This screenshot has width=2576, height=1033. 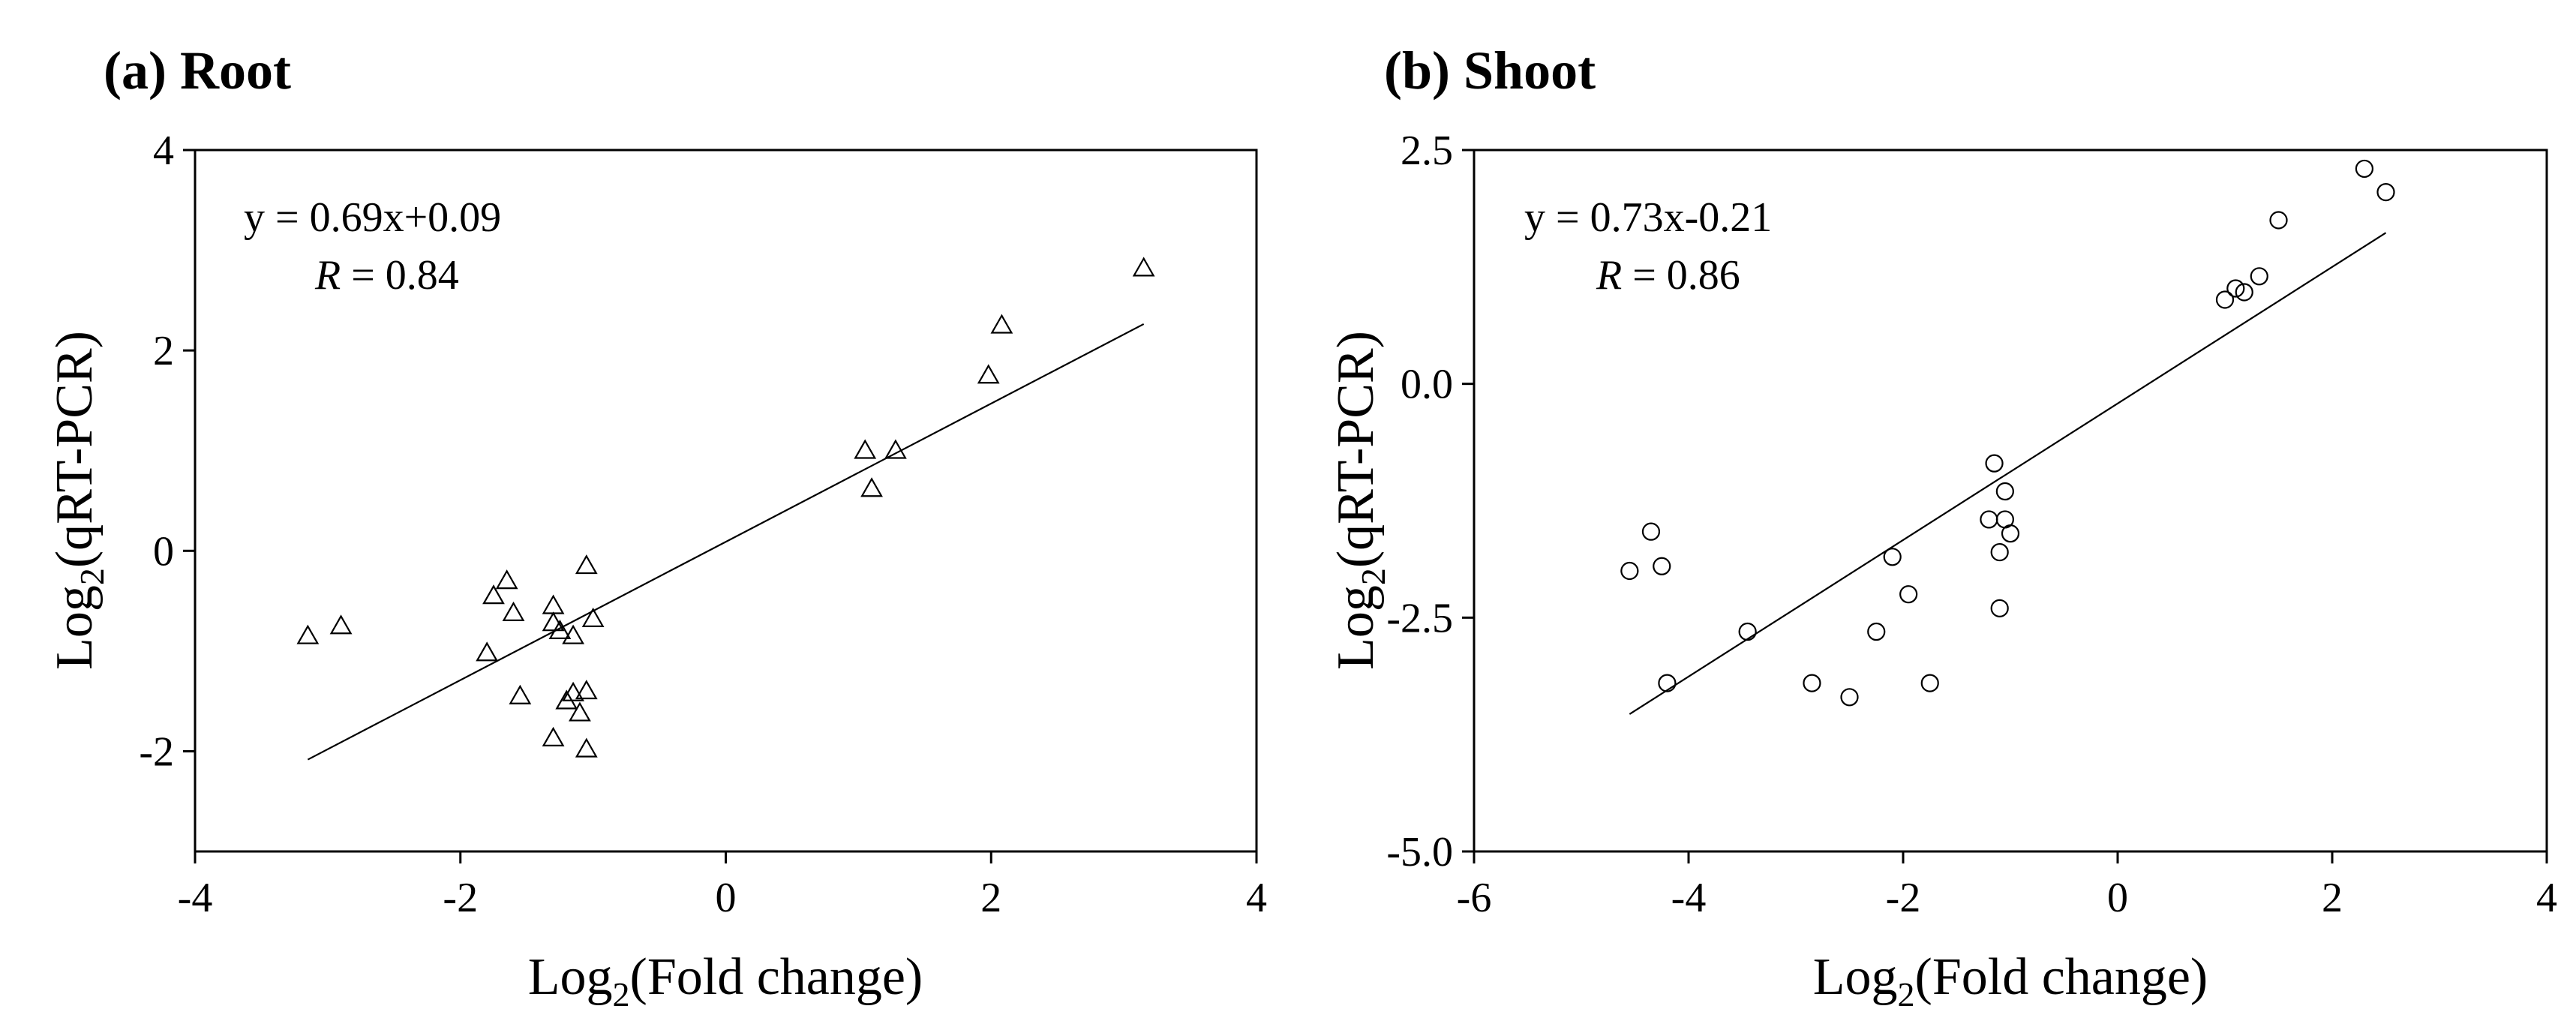 I want to click on y-tick-label: -2.5, so click(x=1419, y=618).